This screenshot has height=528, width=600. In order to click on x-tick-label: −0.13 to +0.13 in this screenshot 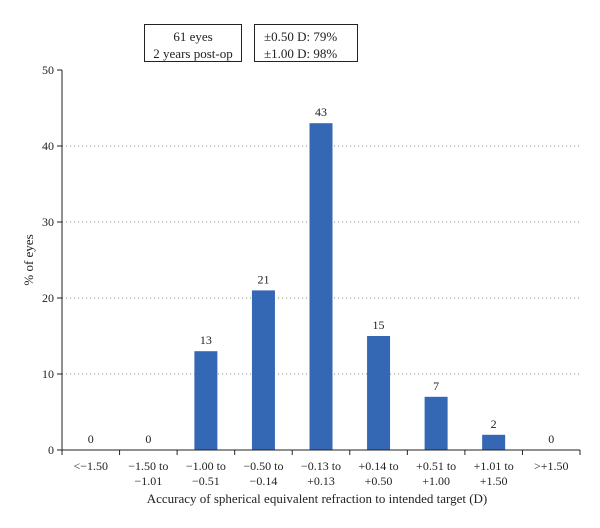, I will do `click(321, 473)`.